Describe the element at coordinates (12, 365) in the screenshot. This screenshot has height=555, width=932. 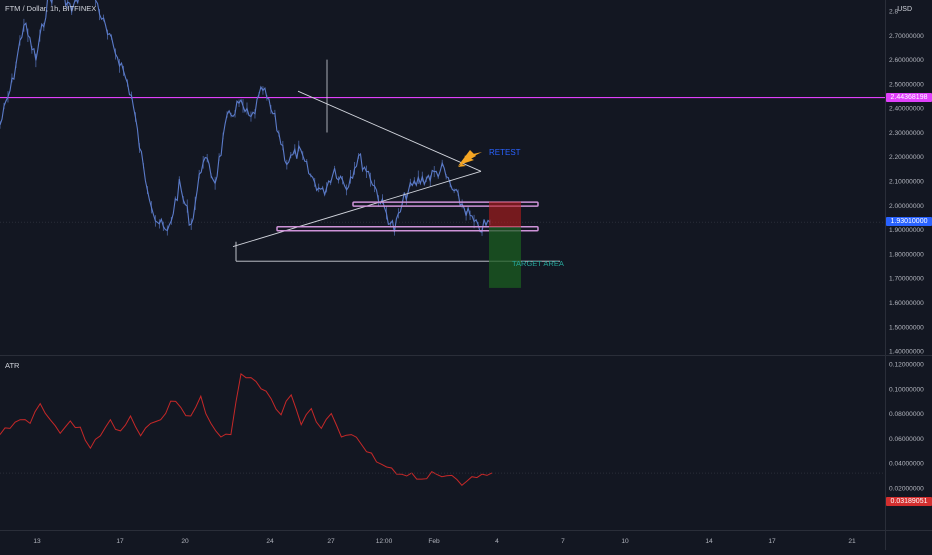
I see `atr-indicator-title: ATR` at that location.